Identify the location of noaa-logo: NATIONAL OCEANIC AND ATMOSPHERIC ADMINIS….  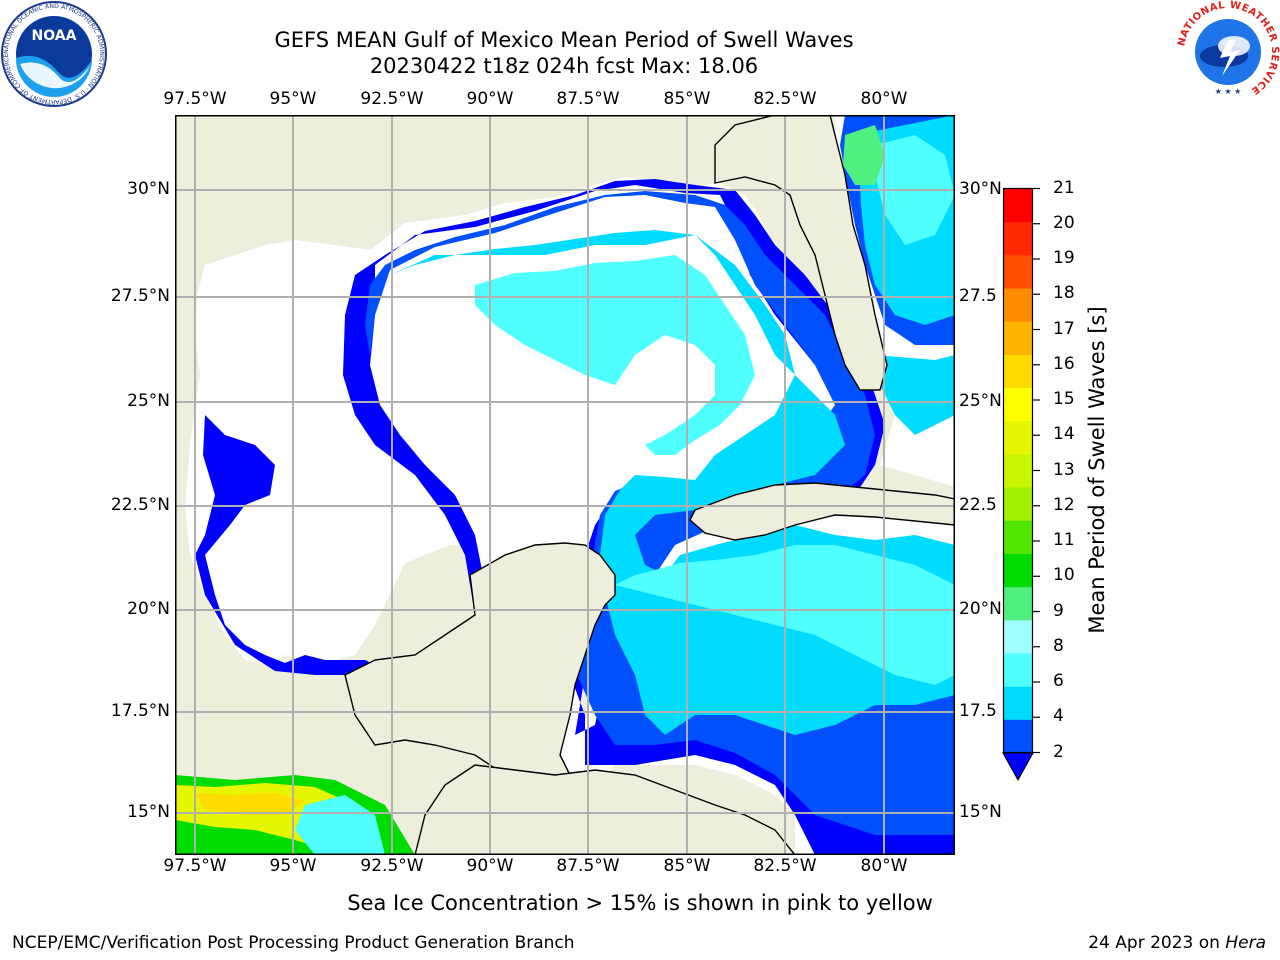
(53, 53).